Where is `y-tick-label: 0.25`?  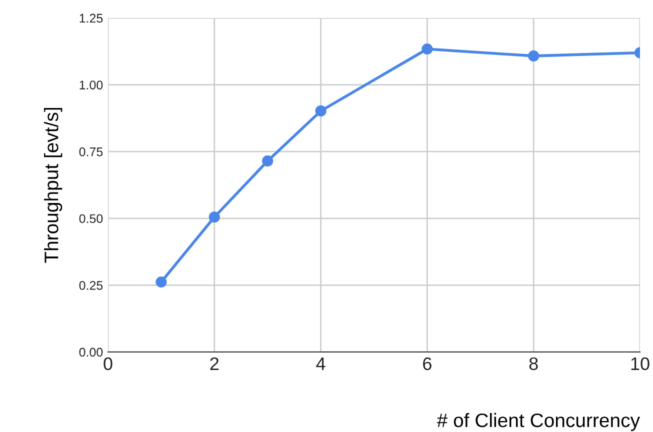
y-tick-label: 0.25 is located at coordinates (91, 285).